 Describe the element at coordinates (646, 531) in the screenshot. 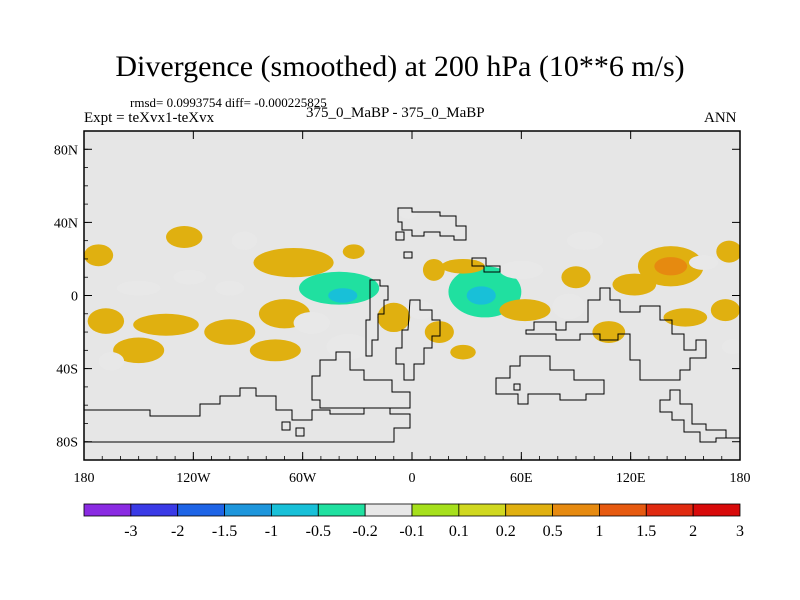

I see `colorbar-label-11: 1.5` at that location.